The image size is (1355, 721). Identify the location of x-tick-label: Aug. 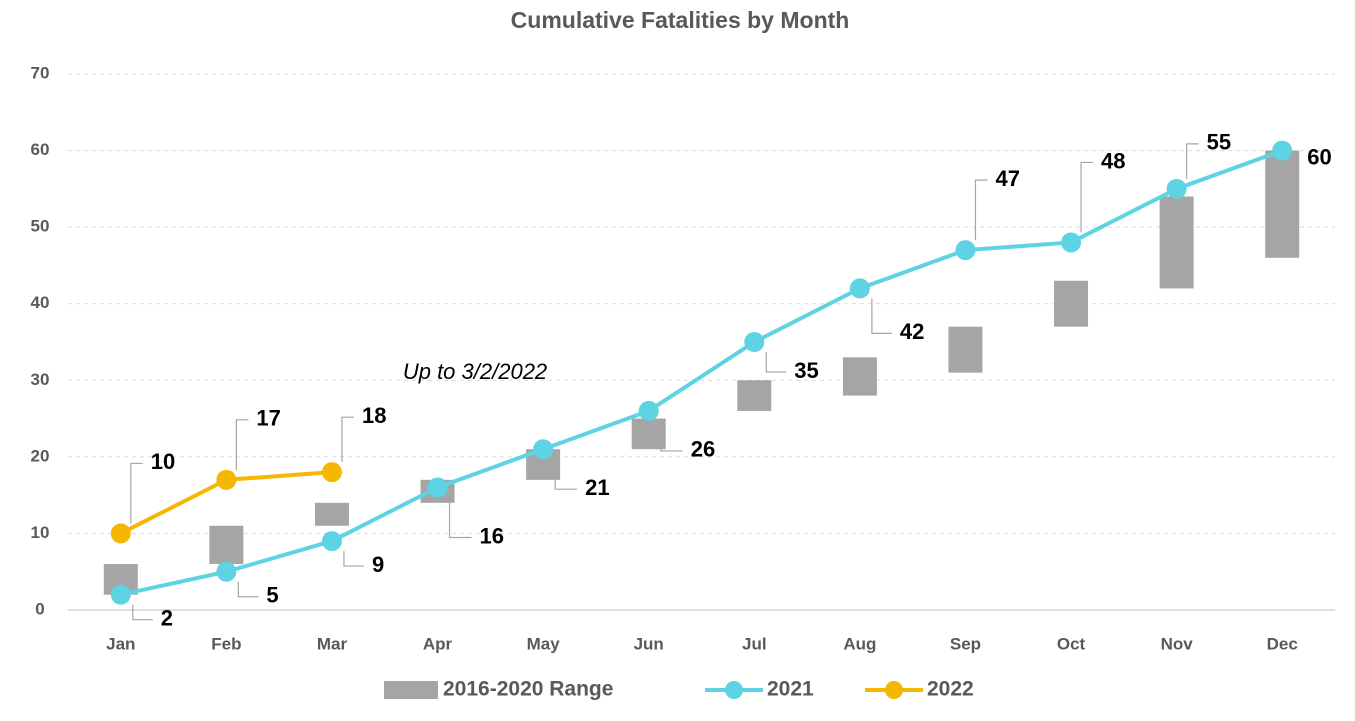
(859, 643).